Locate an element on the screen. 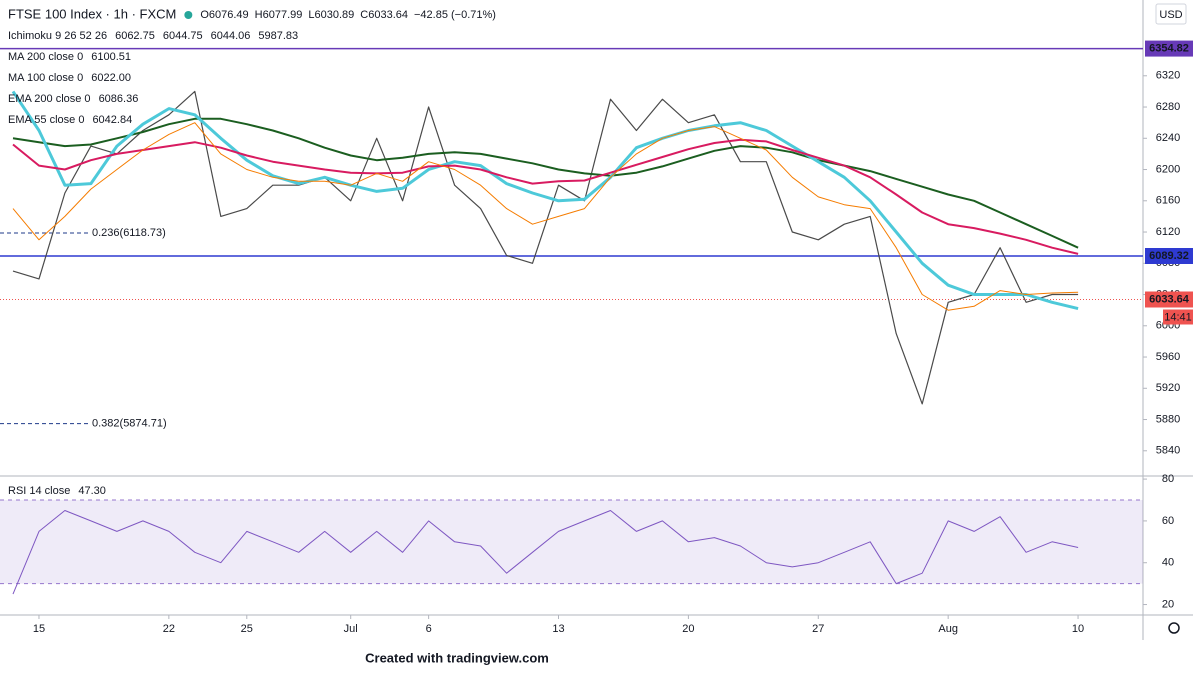 The width and height of the screenshot is (1193, 676). ohlc-value: L6030.89 is located at coordinates (331, 15).